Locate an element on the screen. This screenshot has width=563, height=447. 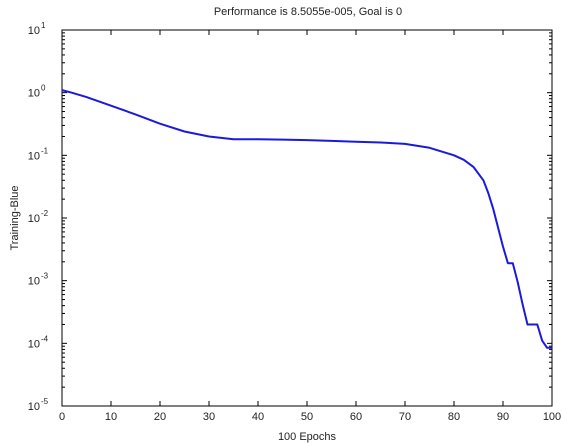
x-tick-label: 20 is located at coordinates (160, 417).